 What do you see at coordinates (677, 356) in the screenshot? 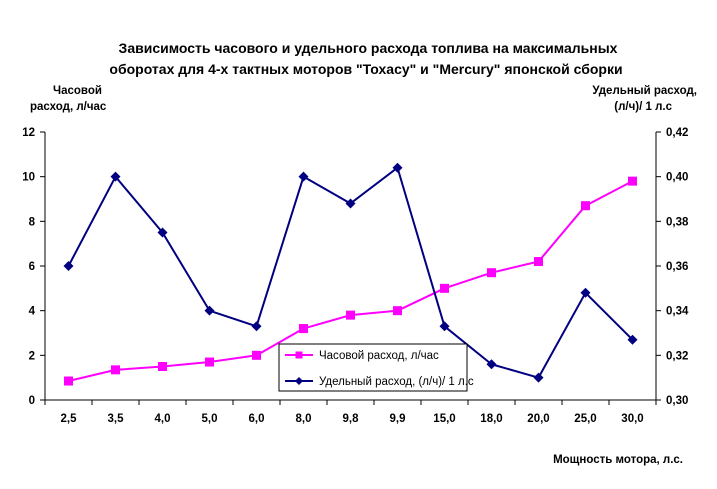
I see `right-axis-tick-label: 0,32` at bounding box center [677, 356].